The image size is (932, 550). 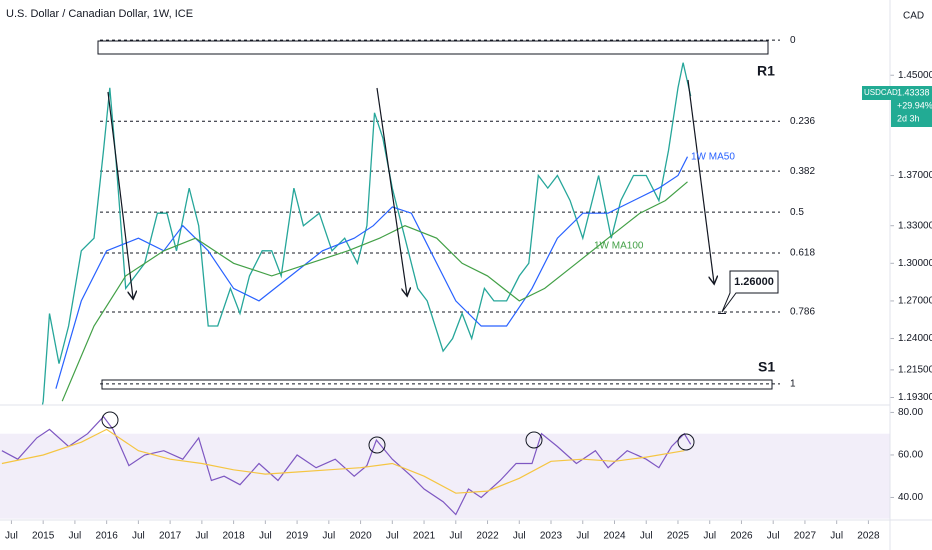 I want to click on s1-zone, so click(x=437, y=384).